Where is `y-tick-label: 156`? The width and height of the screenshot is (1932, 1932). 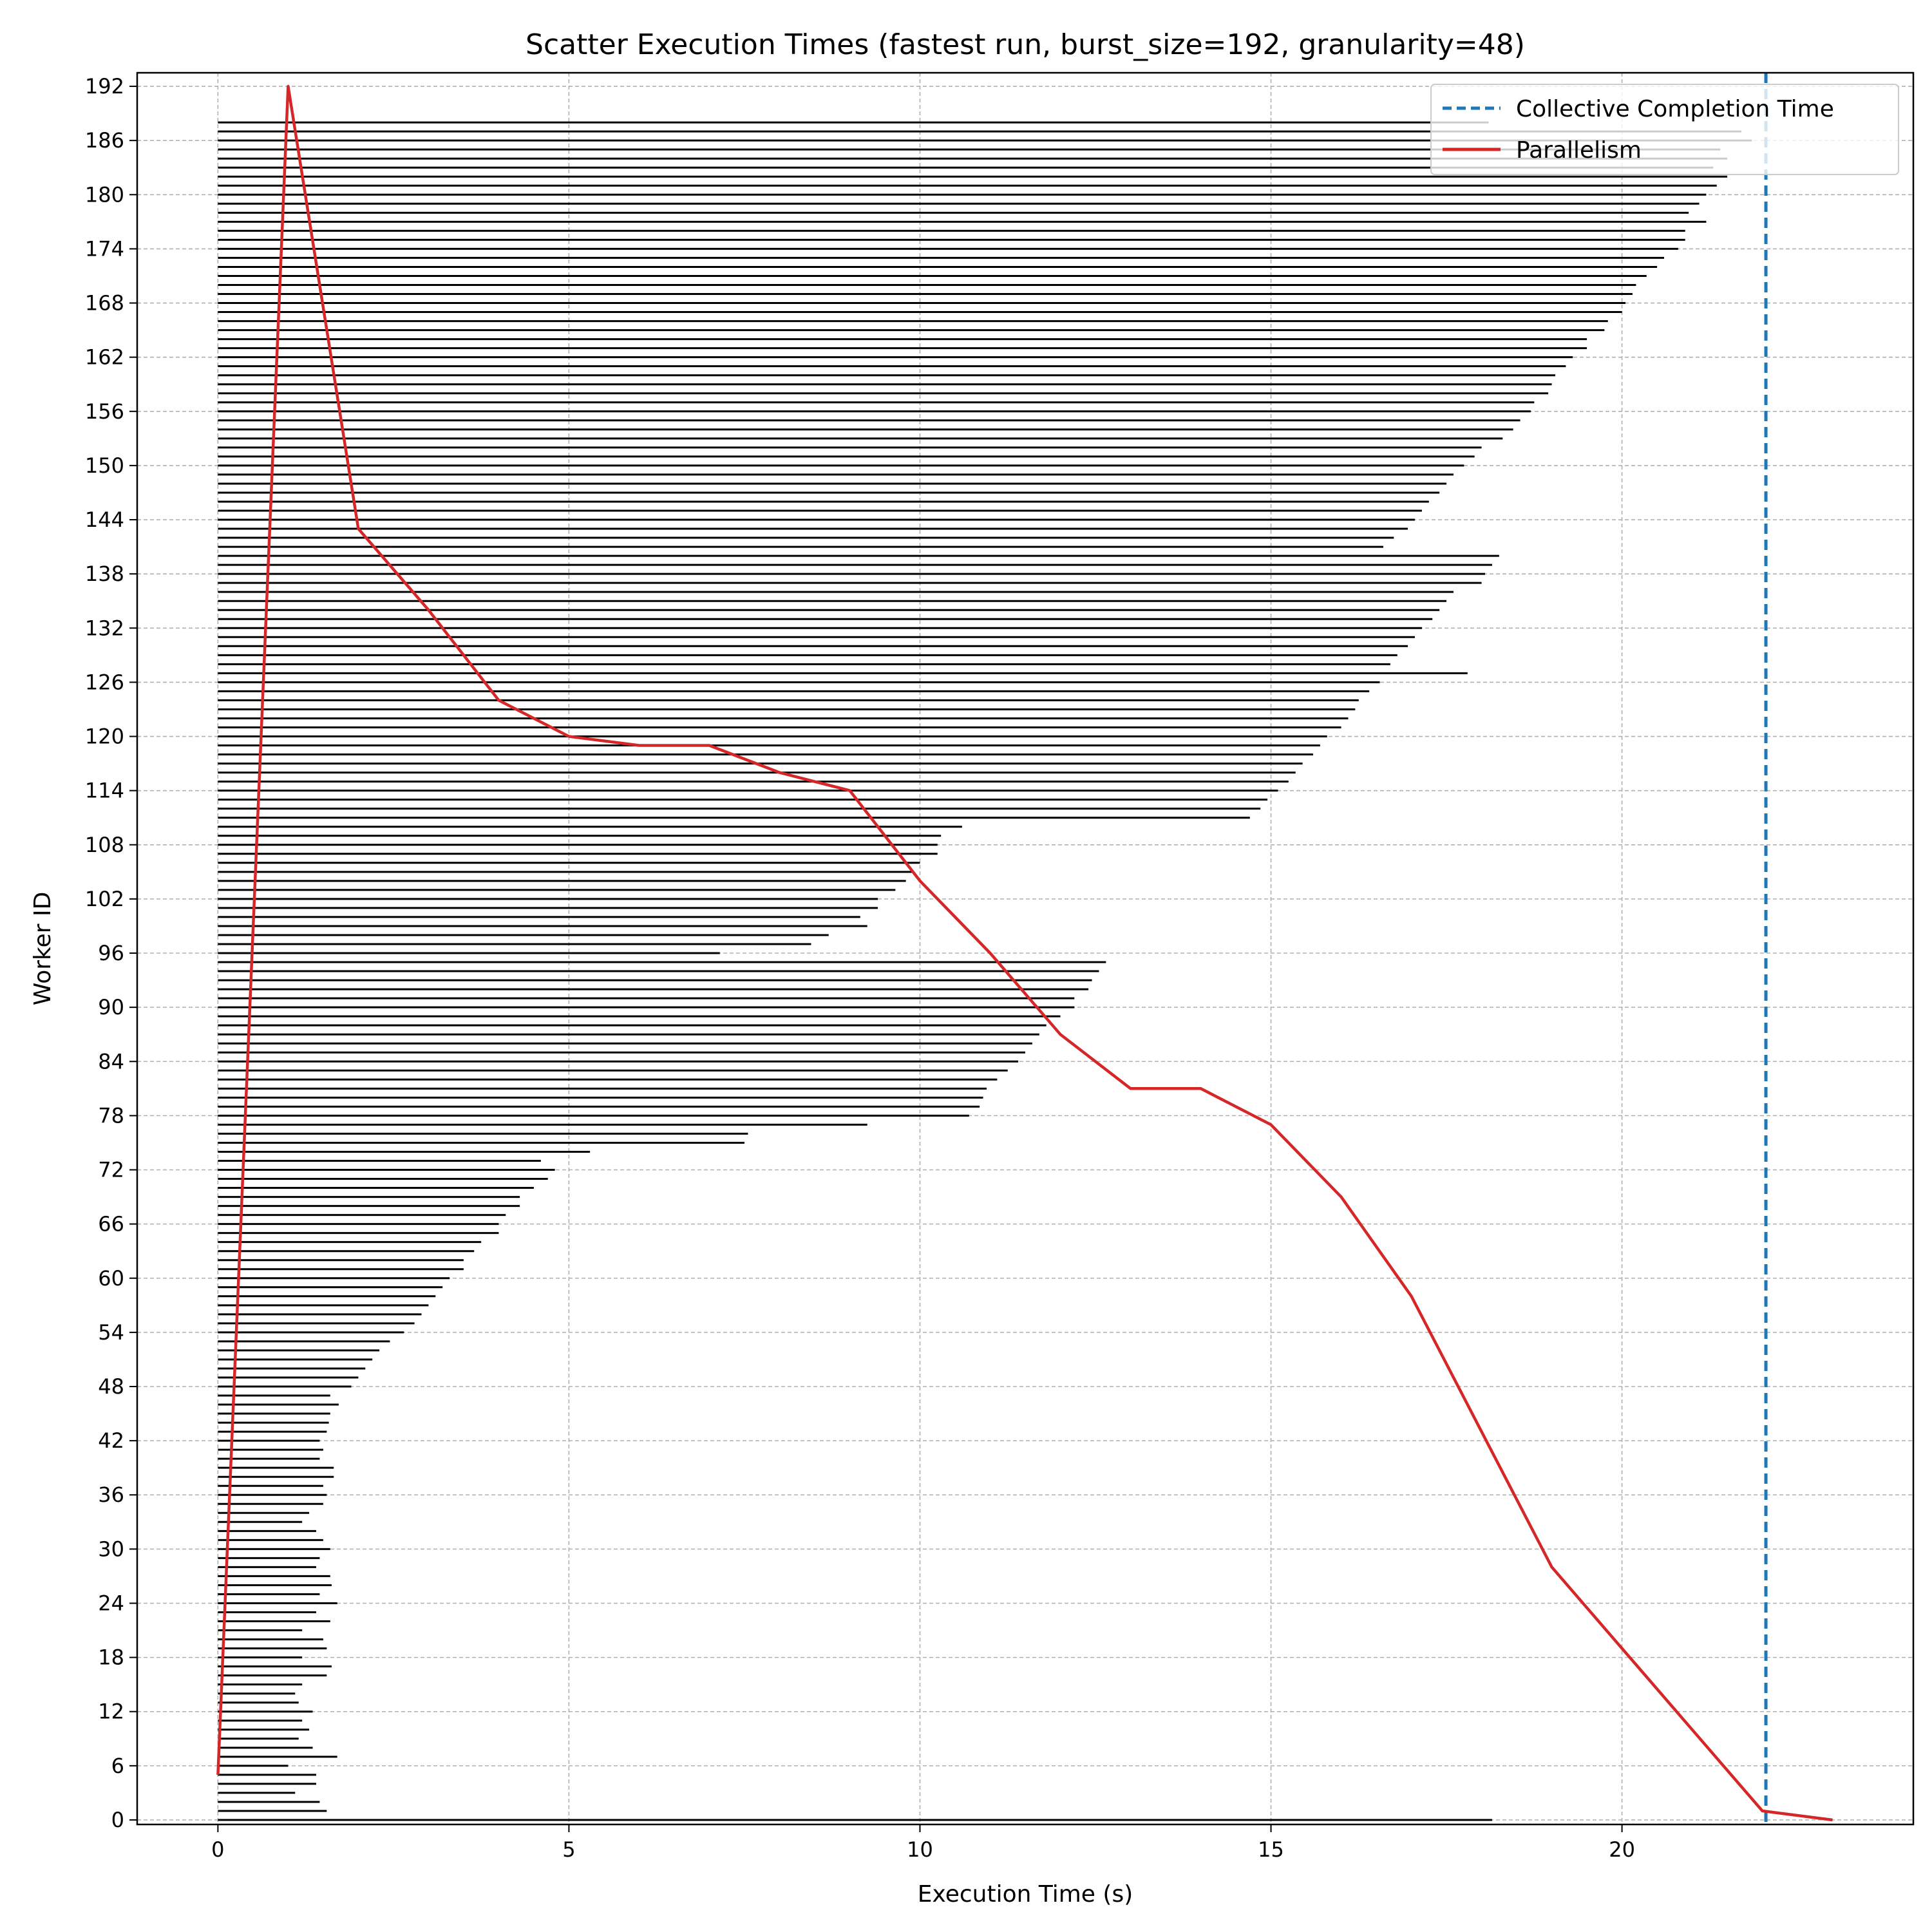
y-tick-label: 156 is located at coordinates (104, 412).